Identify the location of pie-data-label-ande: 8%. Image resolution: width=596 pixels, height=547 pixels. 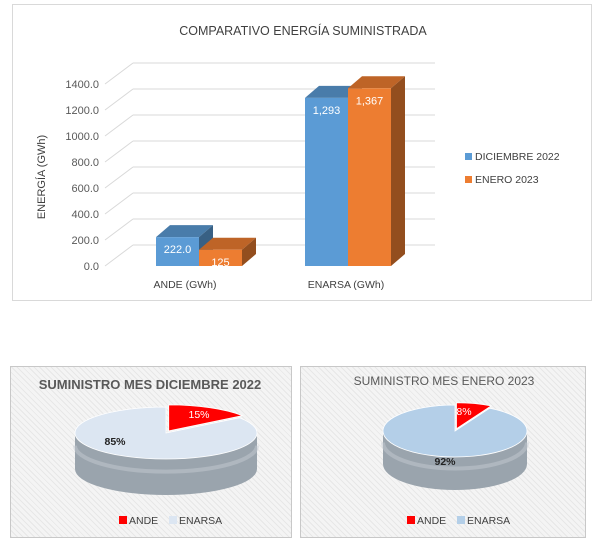
(463, 412).